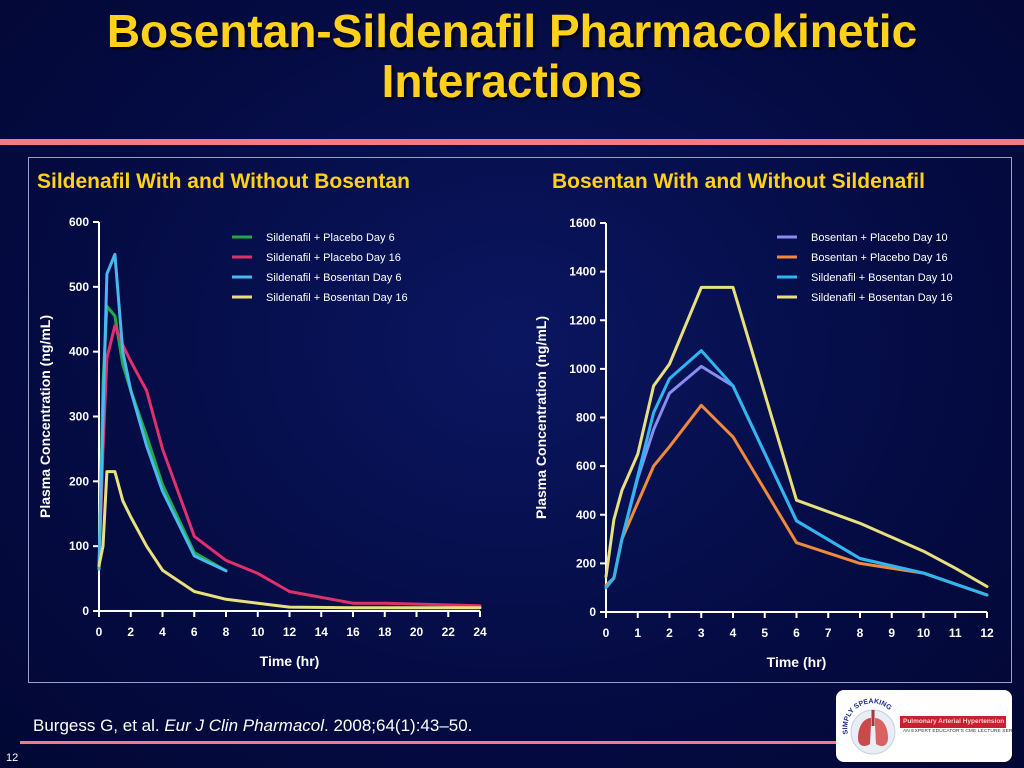 The image size is (1024, 768). What do you see at coordinates (99, 632) in the screenshot?
I see `chart1-x-tick-label: 0` at bounding box center [99, 632].